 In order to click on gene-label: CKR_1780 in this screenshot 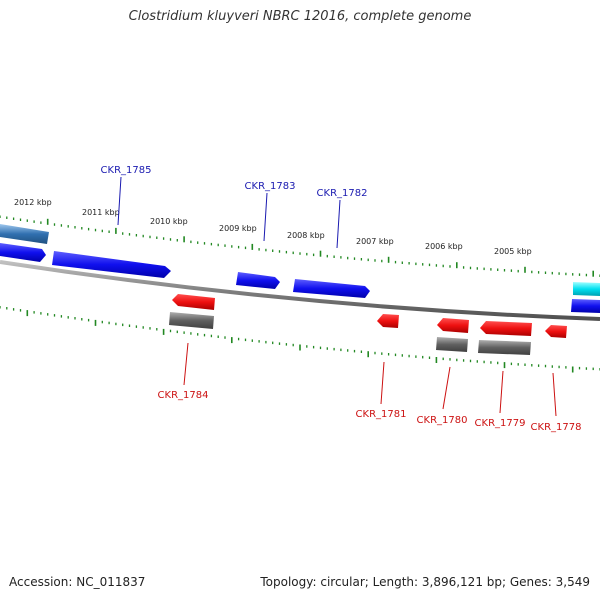, I will do `click(442, 420)`.